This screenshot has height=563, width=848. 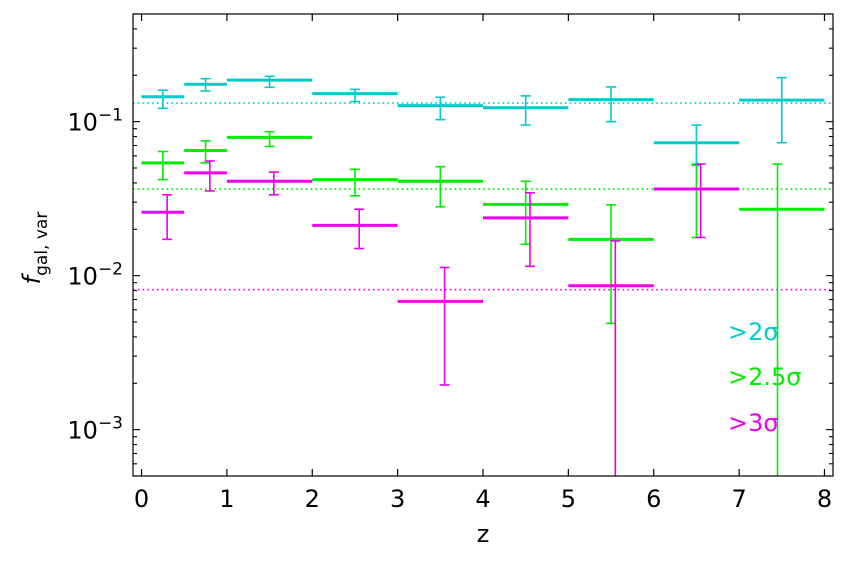 I want to click on legend-label-3sigma: >3σ, so click(x=753, y=423).